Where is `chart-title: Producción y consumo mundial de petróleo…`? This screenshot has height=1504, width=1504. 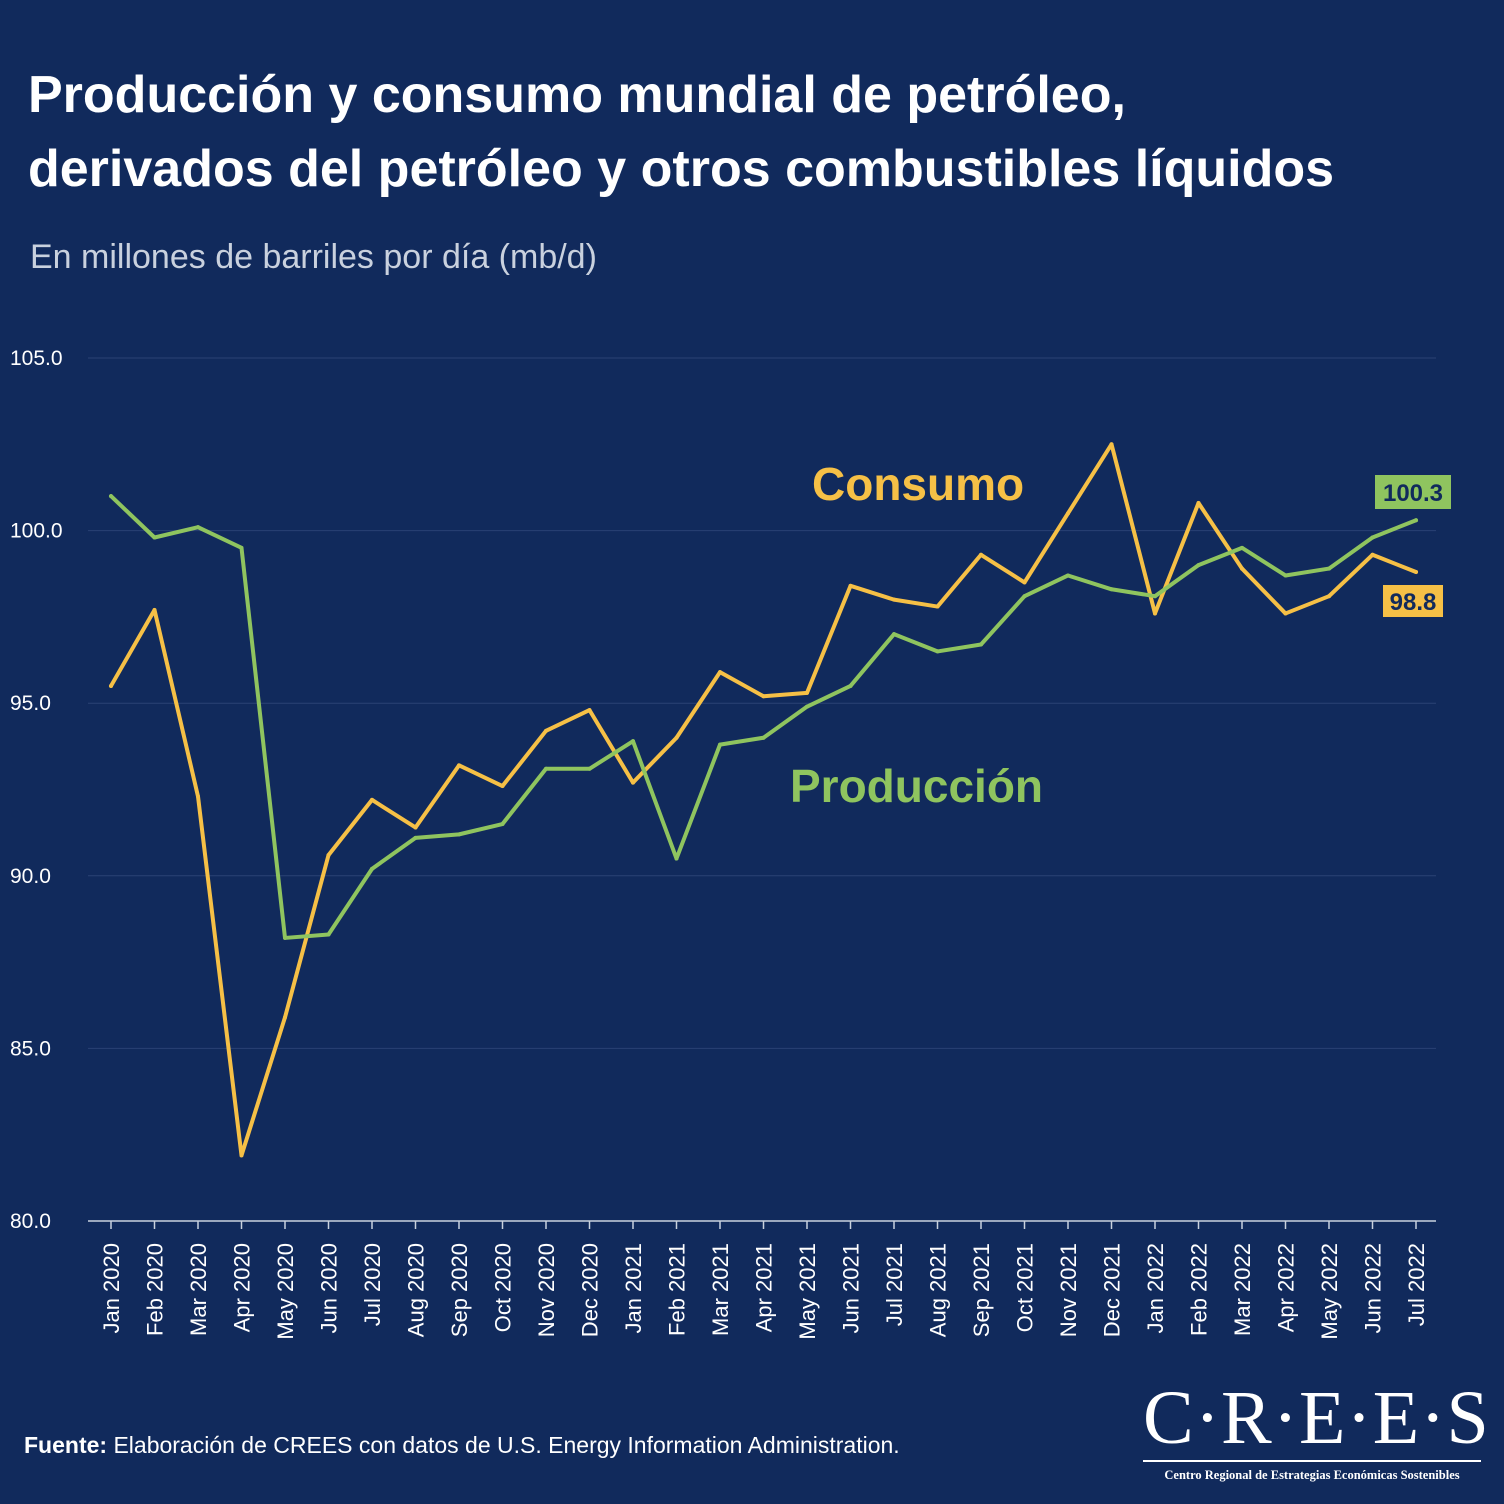
chart-title: Producción y consumo mundial de petróleo… is located at coordinates (758, 132).